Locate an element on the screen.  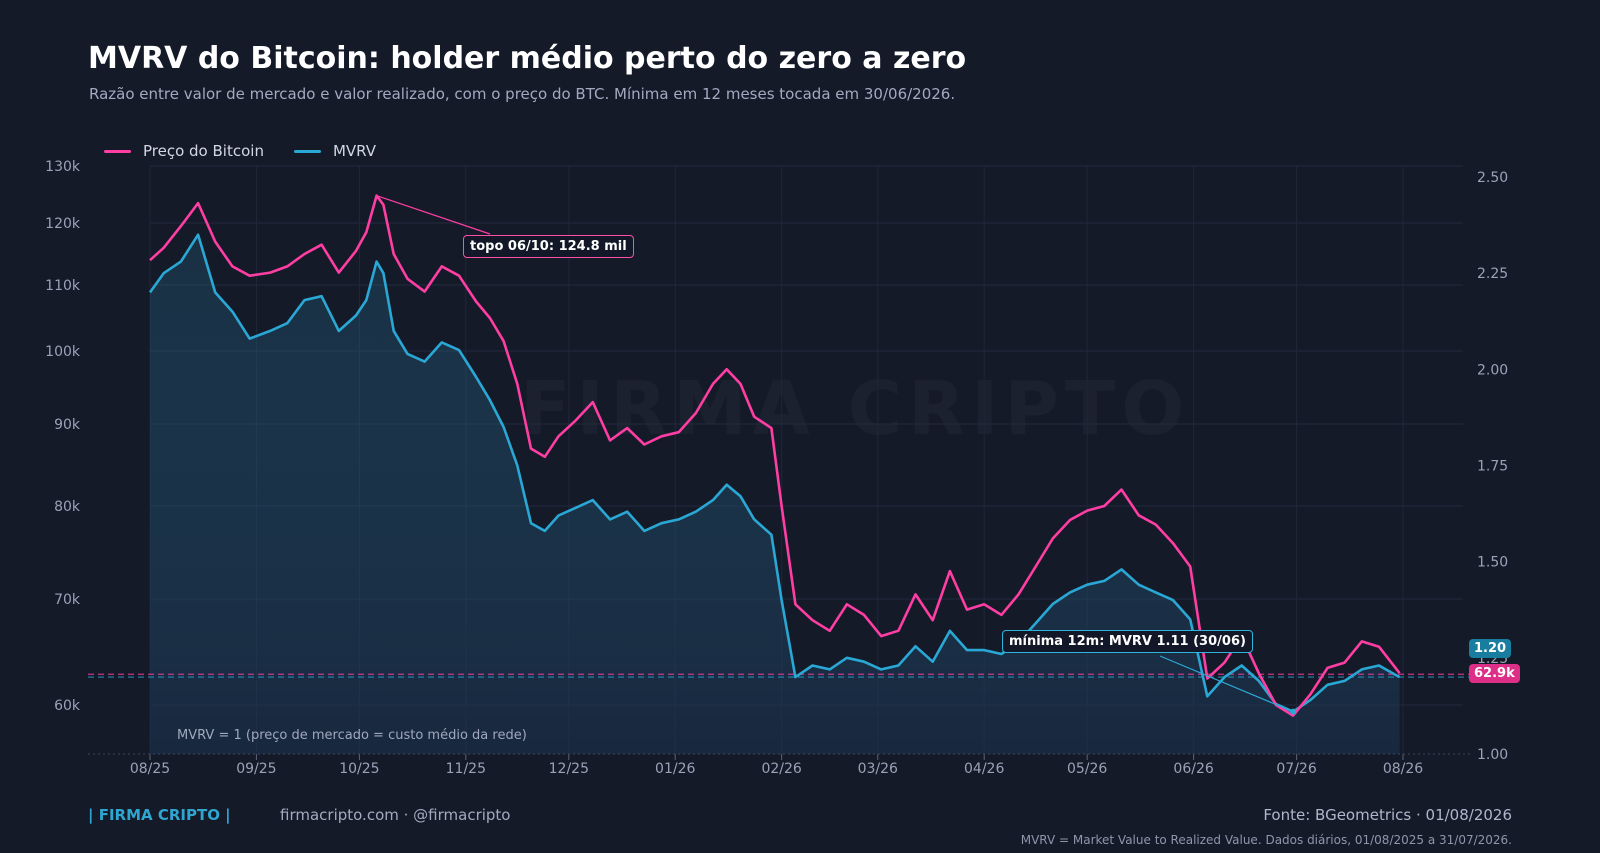
minimum-point-marker is located at coordinates (1293, 711).